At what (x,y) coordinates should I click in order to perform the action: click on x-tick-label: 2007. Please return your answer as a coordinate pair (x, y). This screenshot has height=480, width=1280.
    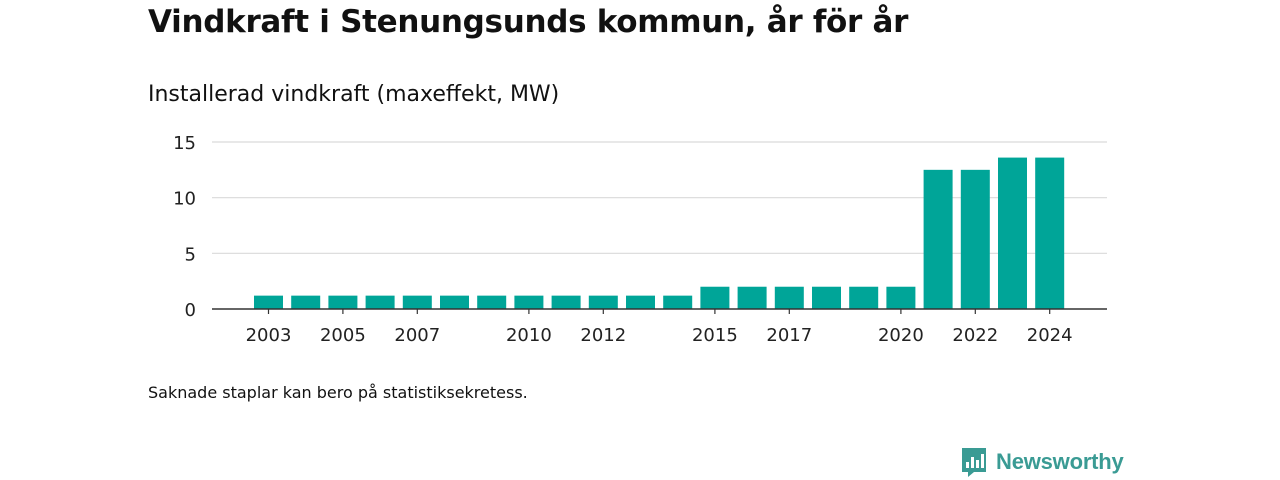
    Looking at the image, I should click on (417, 335).